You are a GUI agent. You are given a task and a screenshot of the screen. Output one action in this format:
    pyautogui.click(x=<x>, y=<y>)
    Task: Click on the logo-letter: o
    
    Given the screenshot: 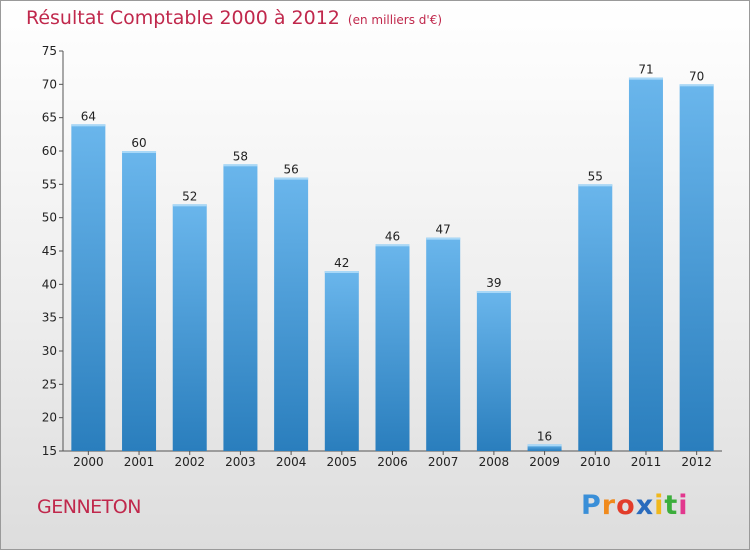 What is the action you would take?
    pyautogui.click(x=626, y=505)
    